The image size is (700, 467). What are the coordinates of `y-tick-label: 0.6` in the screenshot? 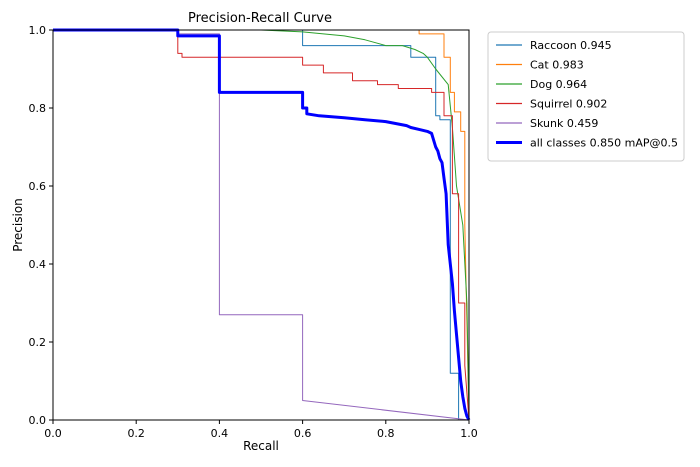 It's located at (38, 186).